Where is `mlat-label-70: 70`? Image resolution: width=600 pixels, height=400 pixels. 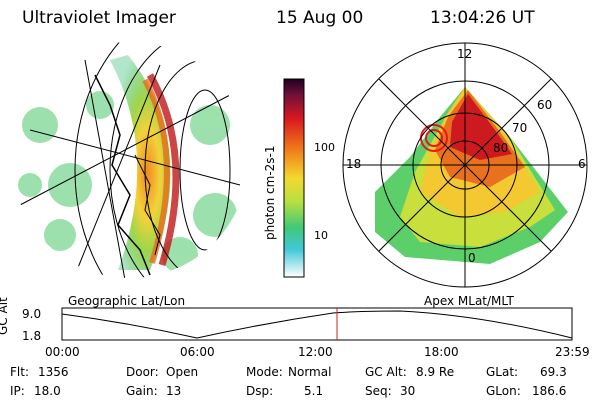
mlat-label-70: 70 is located at coordinates (520, 128).